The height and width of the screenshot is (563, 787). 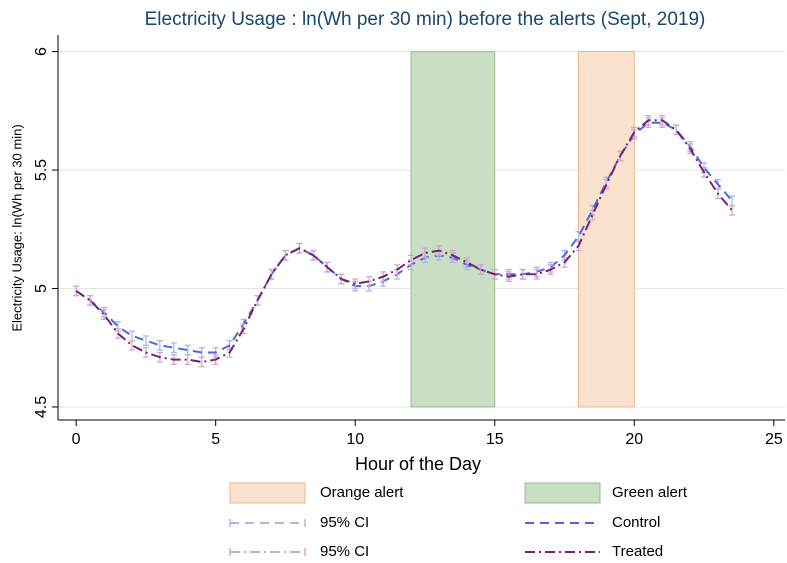 I want to click on y-tick-label: 5, so click(x=41, y=288).